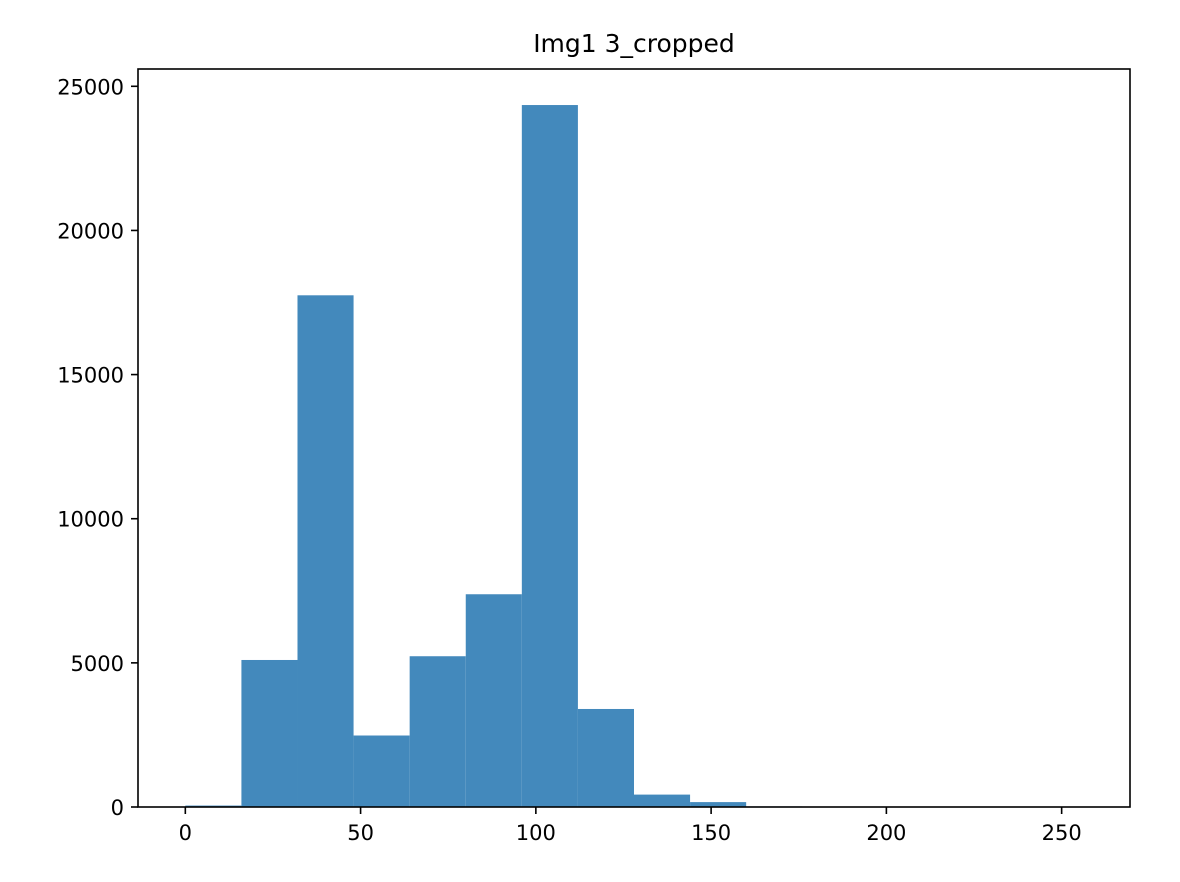 The height and width of the screenshot is (882, 1180). Describe the element at coordinates (90, 231) in the screenshot. I see `y-tick-label: 20000` at that location.